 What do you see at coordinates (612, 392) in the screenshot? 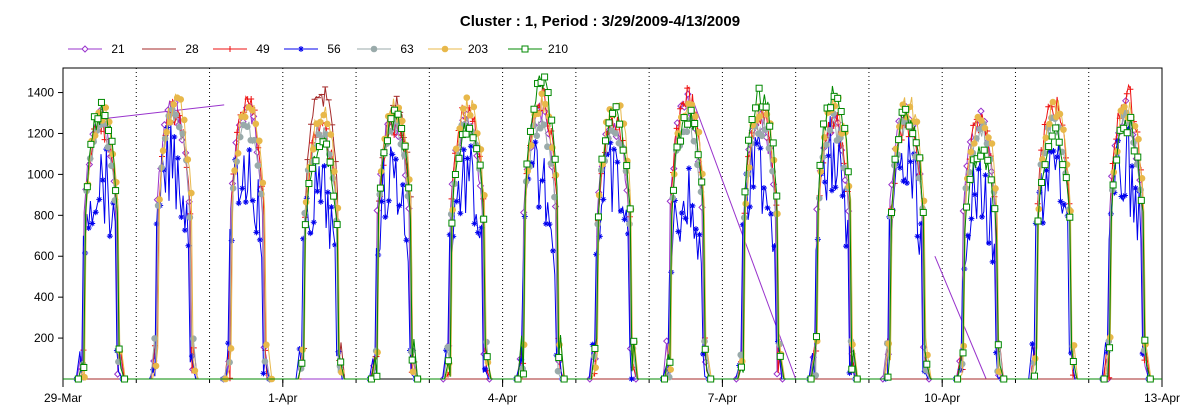
I see `x-axis: 29-Mar 1-Apr 4-Apr 7-Apr 10-Apr 13-Apr` at bounding box center [612, 392].